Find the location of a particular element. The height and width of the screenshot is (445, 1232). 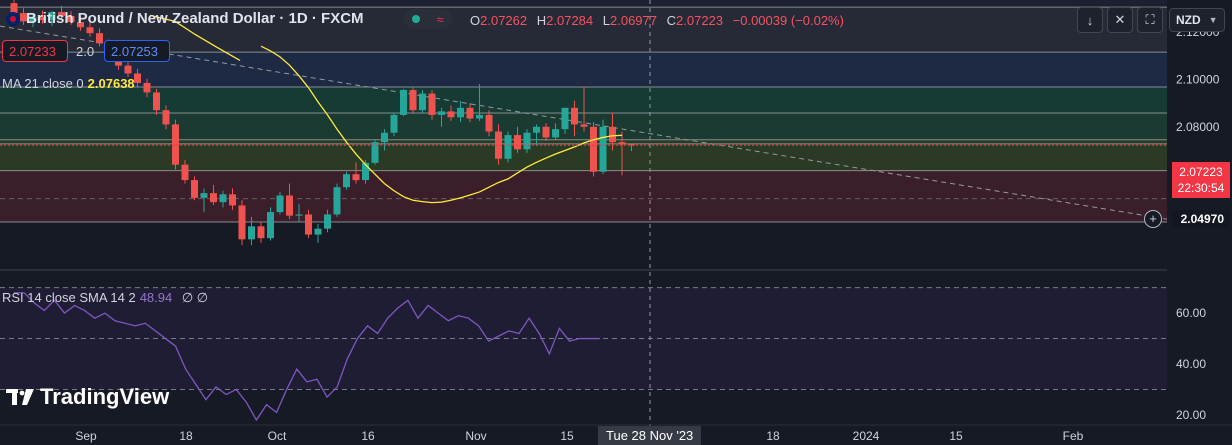

tradingview-logo-text: TradingView is located at coordinates (105, 396).